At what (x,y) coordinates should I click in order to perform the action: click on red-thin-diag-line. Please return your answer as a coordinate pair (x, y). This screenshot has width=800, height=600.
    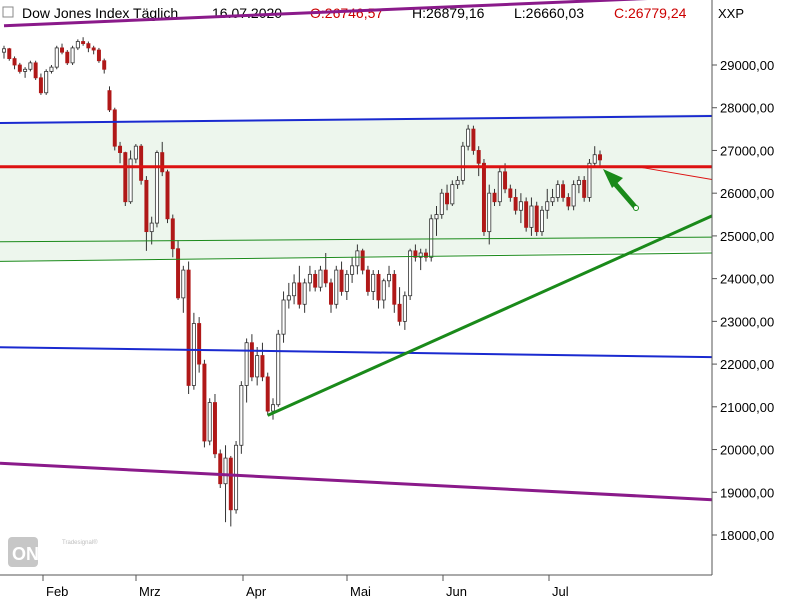
    Looking at the image, I should click on (674, 173).